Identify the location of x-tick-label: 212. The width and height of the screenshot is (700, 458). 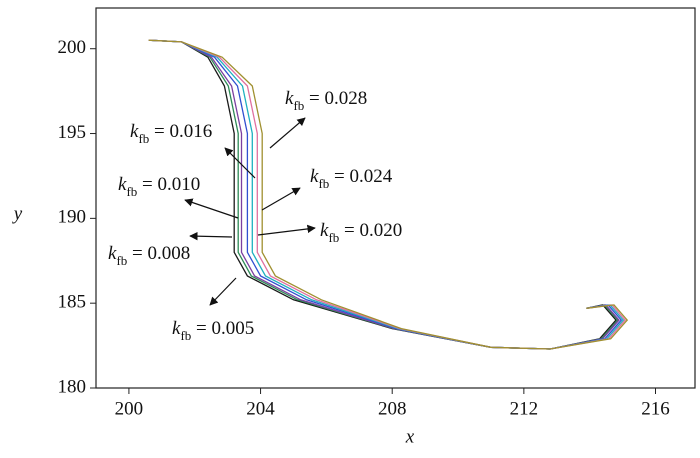
(524, 408).